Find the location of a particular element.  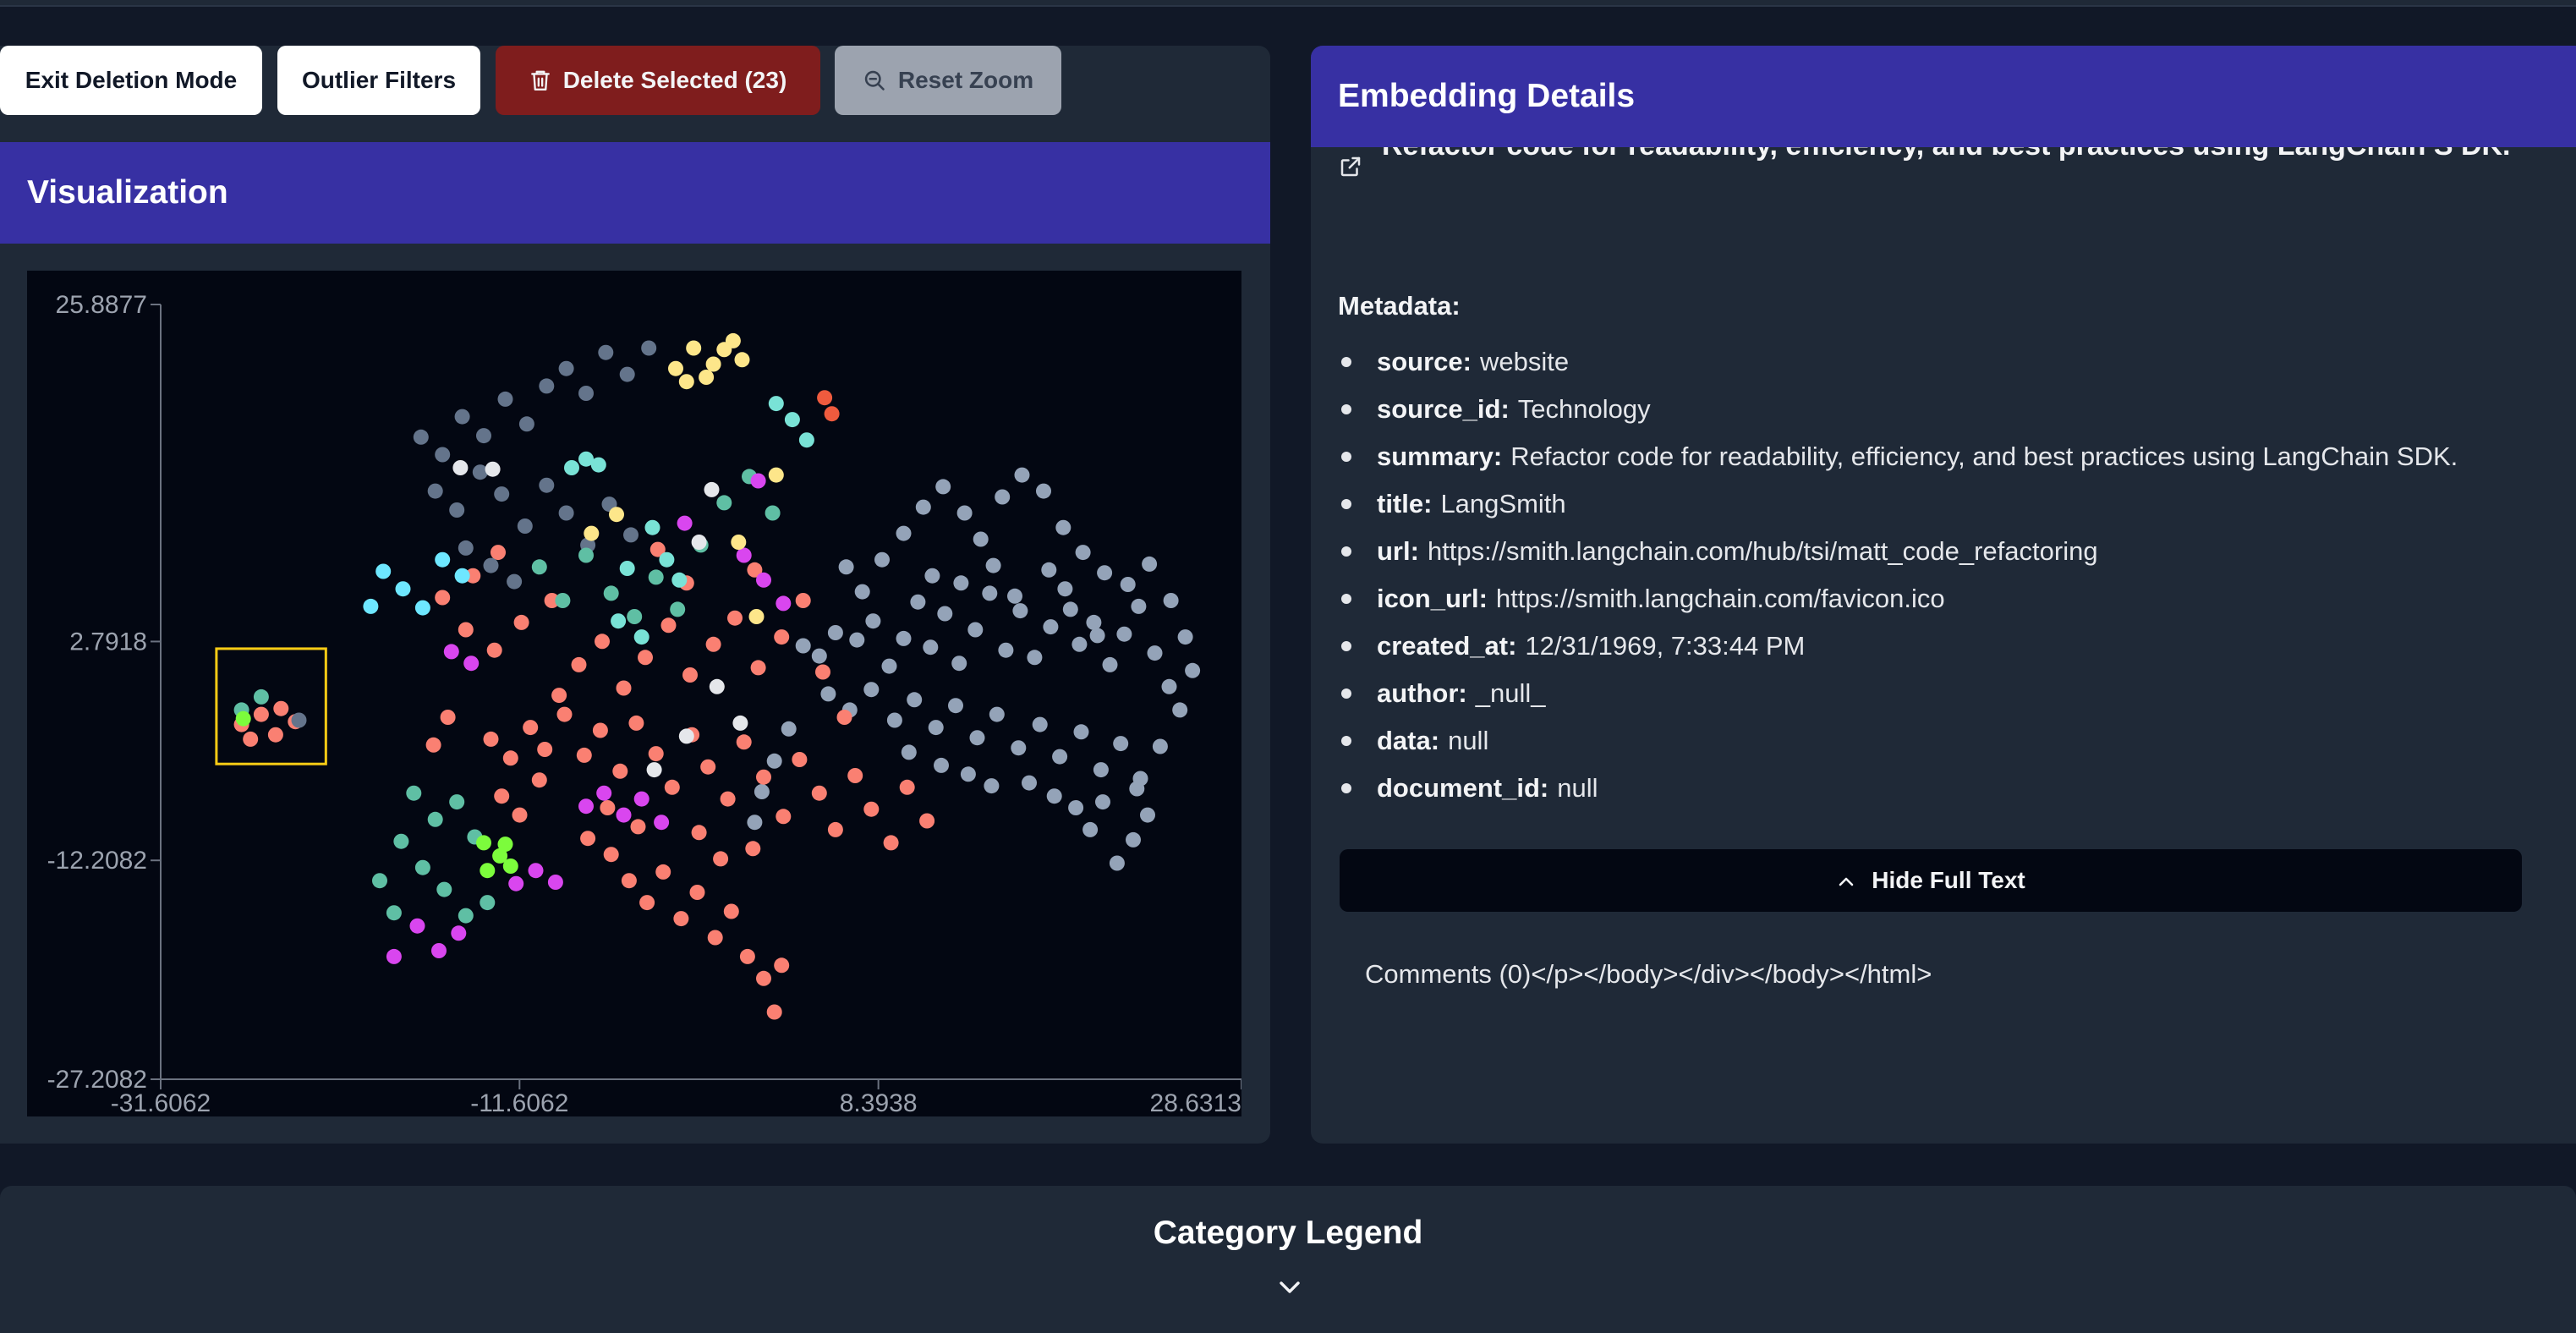

external-link-icon is located at coordinates (1352, 169).